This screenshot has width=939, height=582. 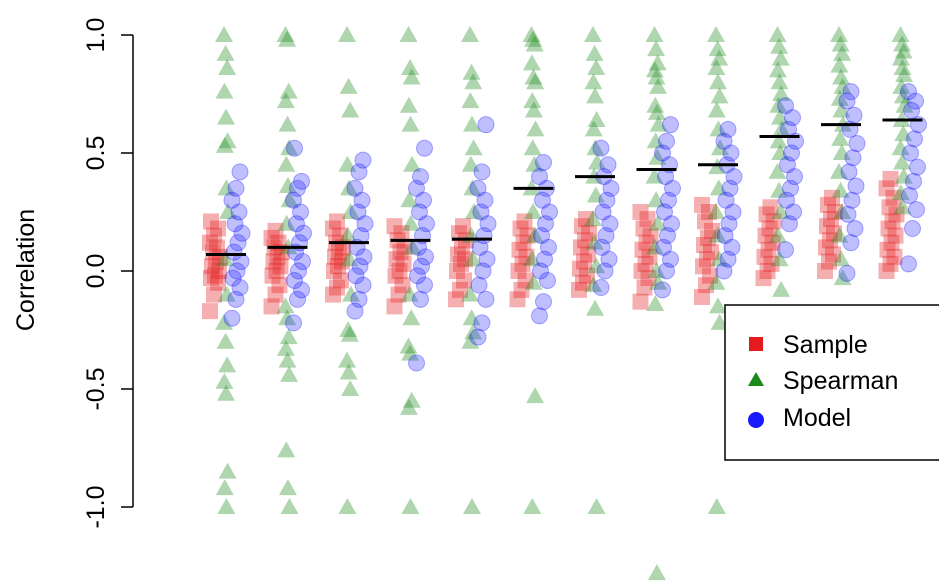 I want to click on y-tick-label: 1.0, so click(x=96, y=35).